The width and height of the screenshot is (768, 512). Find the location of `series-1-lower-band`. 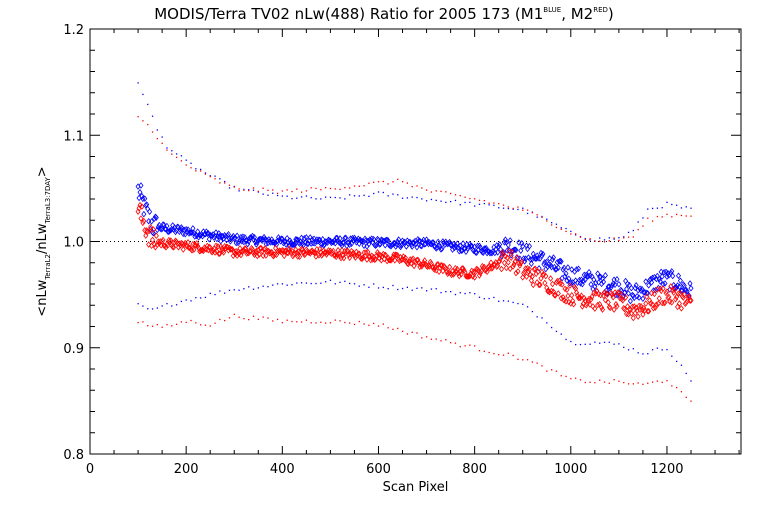

series-1-lower-band is located at coordinates (414, 357).